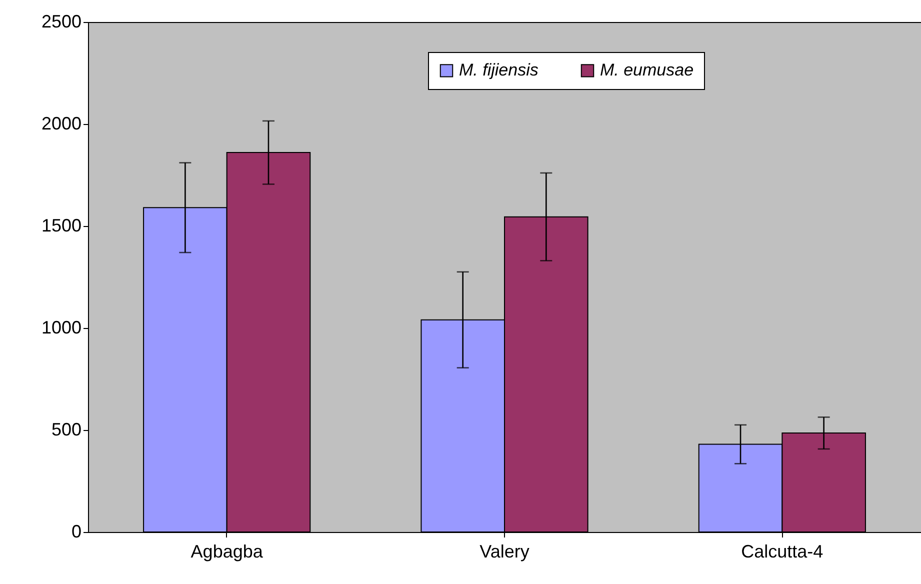 The height and width of the screenshot is (584, 921). What do you see at coordinates (61, 124) in the screenshot?
I see `y-tick-label: 2000` at bounding box center [61, 124].